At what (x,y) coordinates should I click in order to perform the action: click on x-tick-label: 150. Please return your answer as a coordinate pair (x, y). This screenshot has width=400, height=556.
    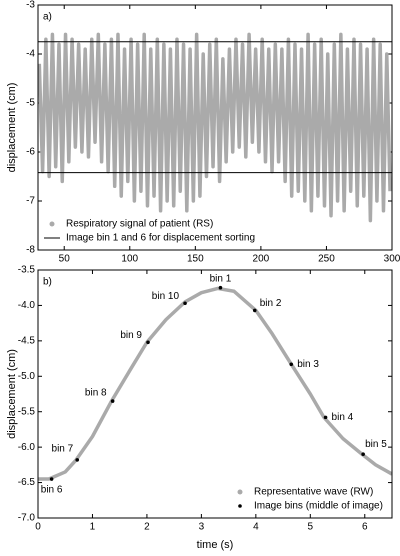
    Looking at the image, I should click on (195, 259).